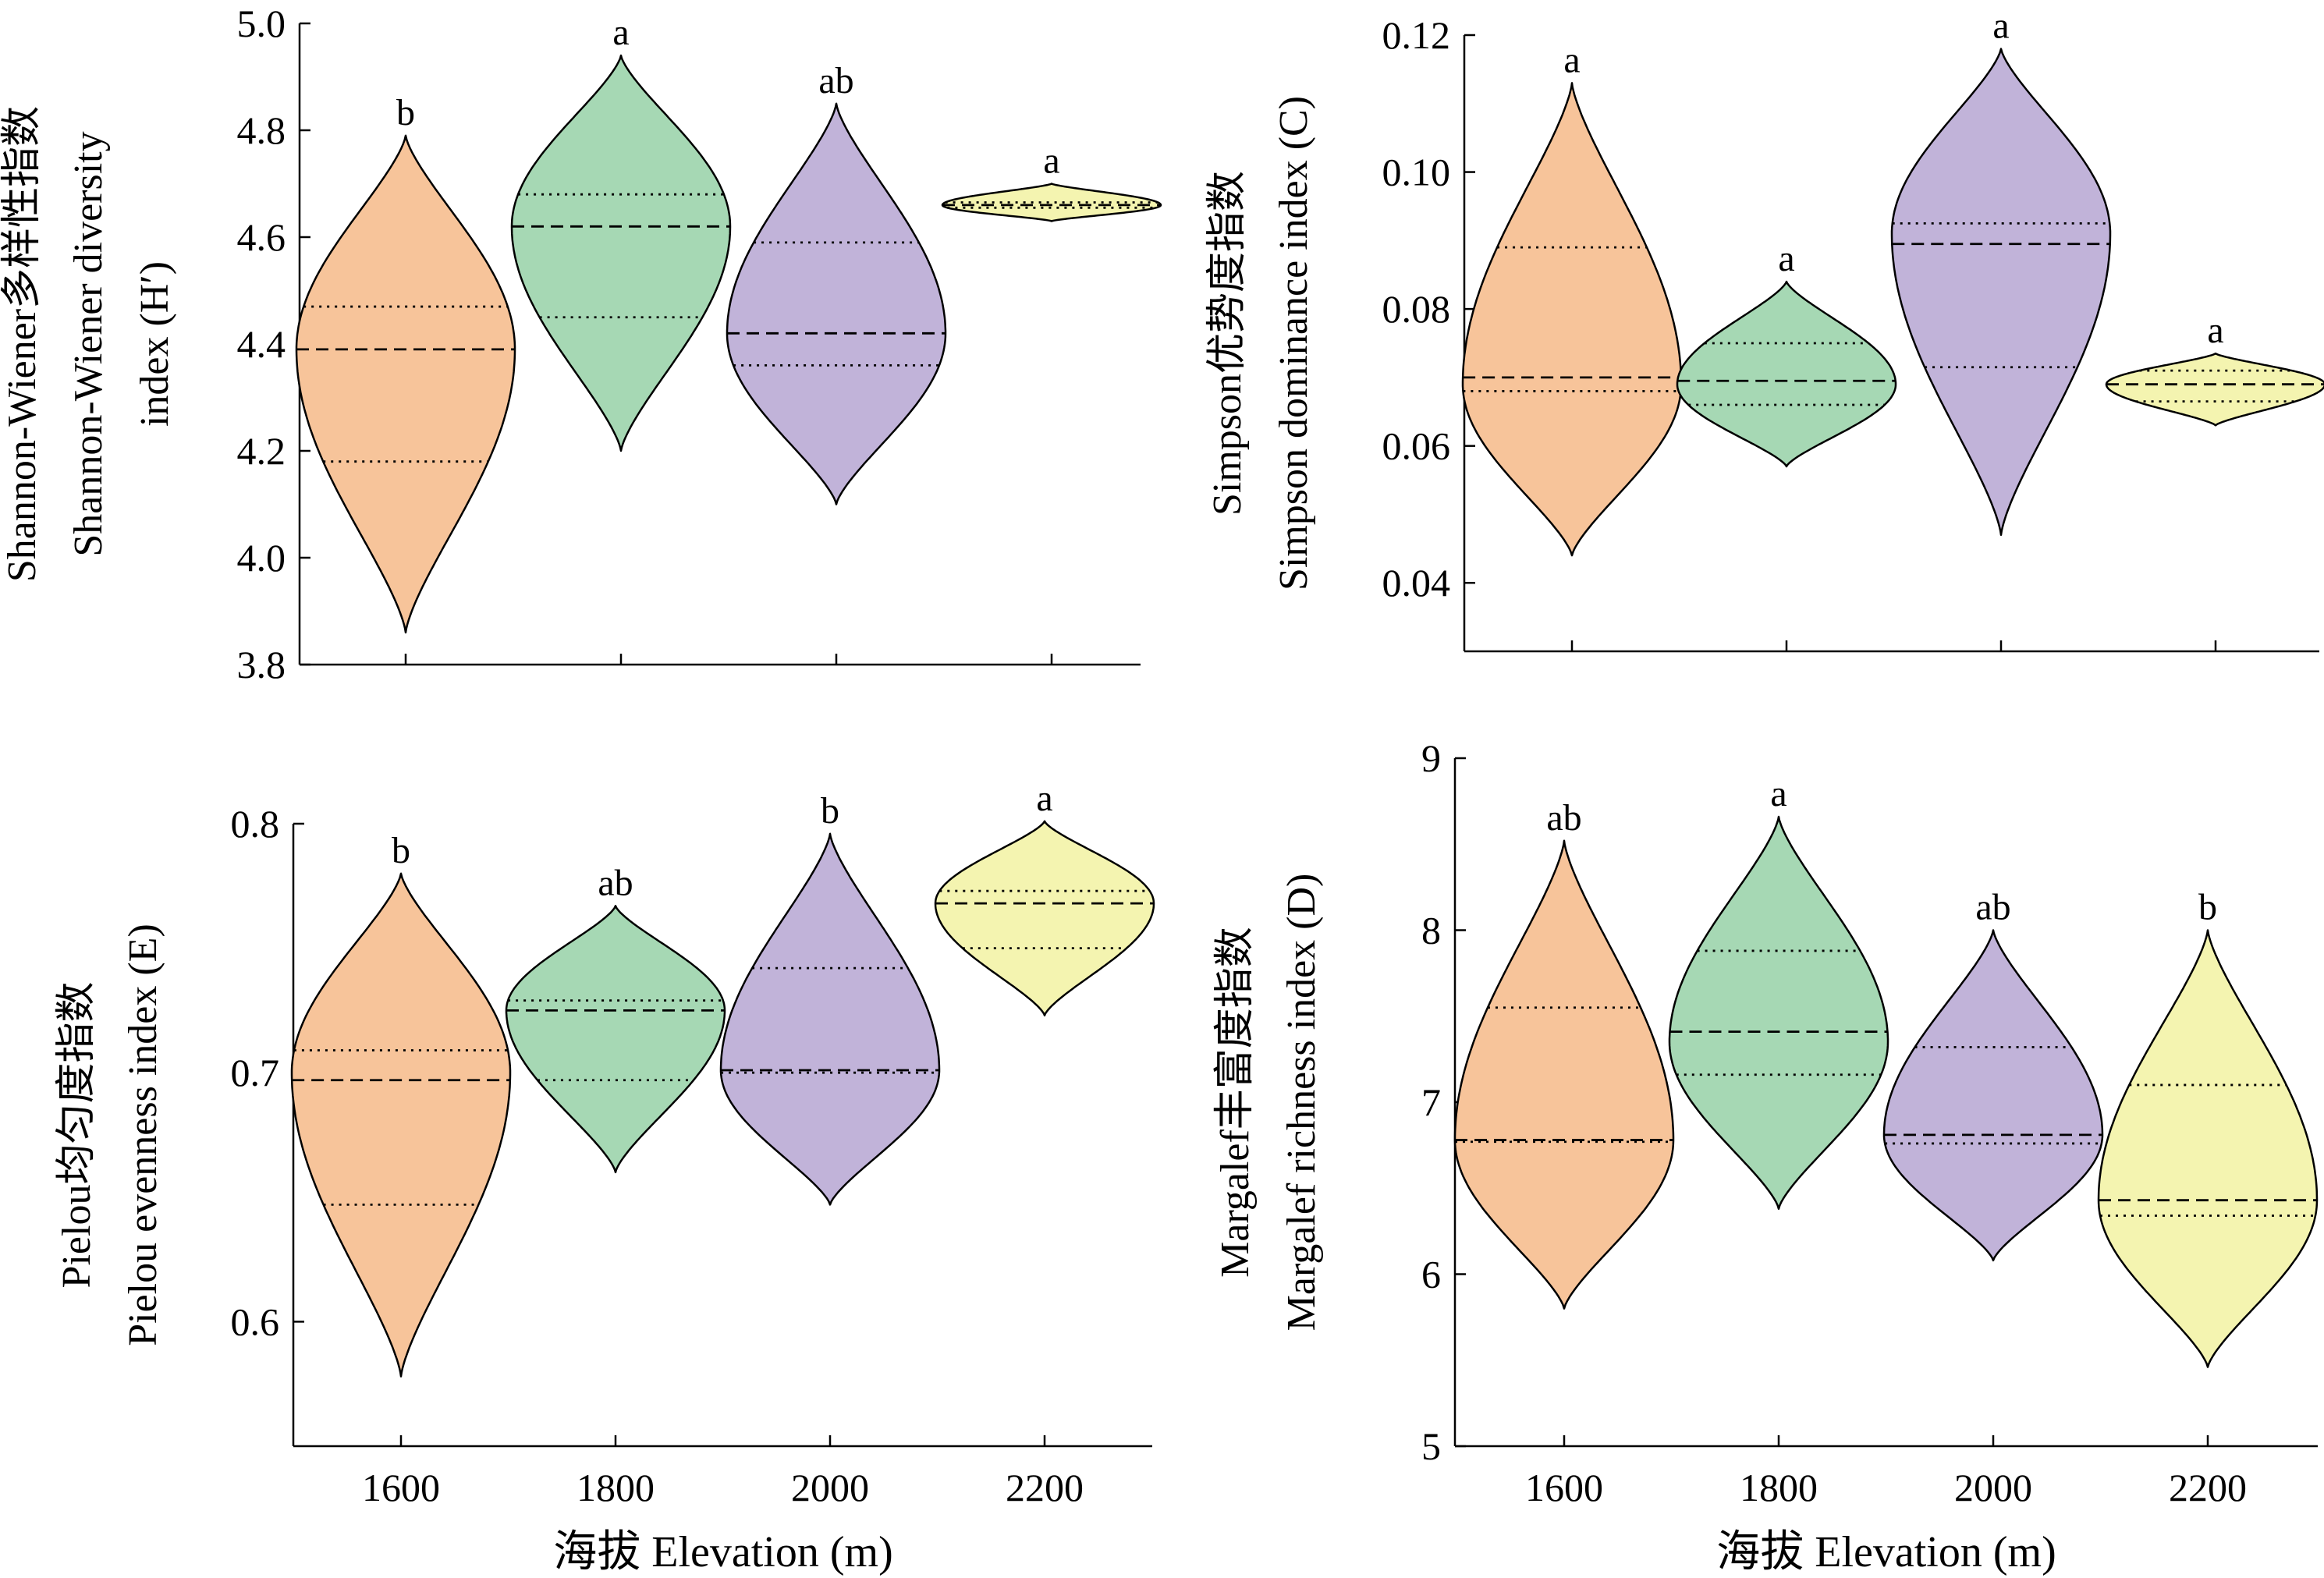  I want to click on y-tick-label: 4.4, so click(261, 344).